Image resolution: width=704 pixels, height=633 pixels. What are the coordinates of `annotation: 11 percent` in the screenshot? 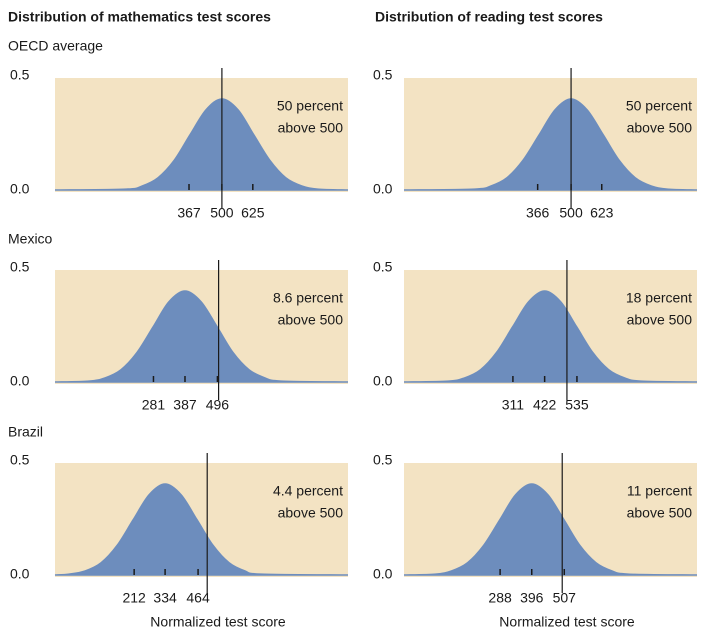 It's located at (659, 491).